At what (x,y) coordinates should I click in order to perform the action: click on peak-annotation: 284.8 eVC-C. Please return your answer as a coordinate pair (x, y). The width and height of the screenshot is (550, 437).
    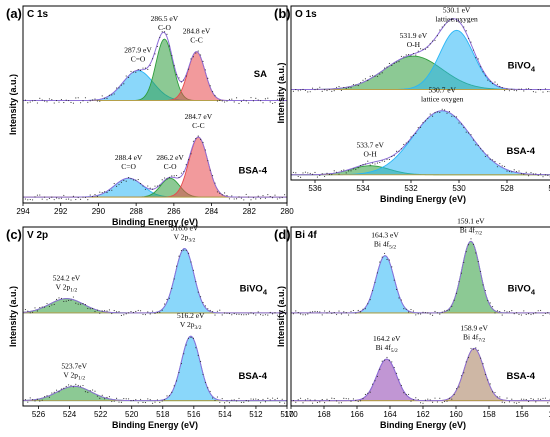
    Looking at the image, I should click on (197, 36).